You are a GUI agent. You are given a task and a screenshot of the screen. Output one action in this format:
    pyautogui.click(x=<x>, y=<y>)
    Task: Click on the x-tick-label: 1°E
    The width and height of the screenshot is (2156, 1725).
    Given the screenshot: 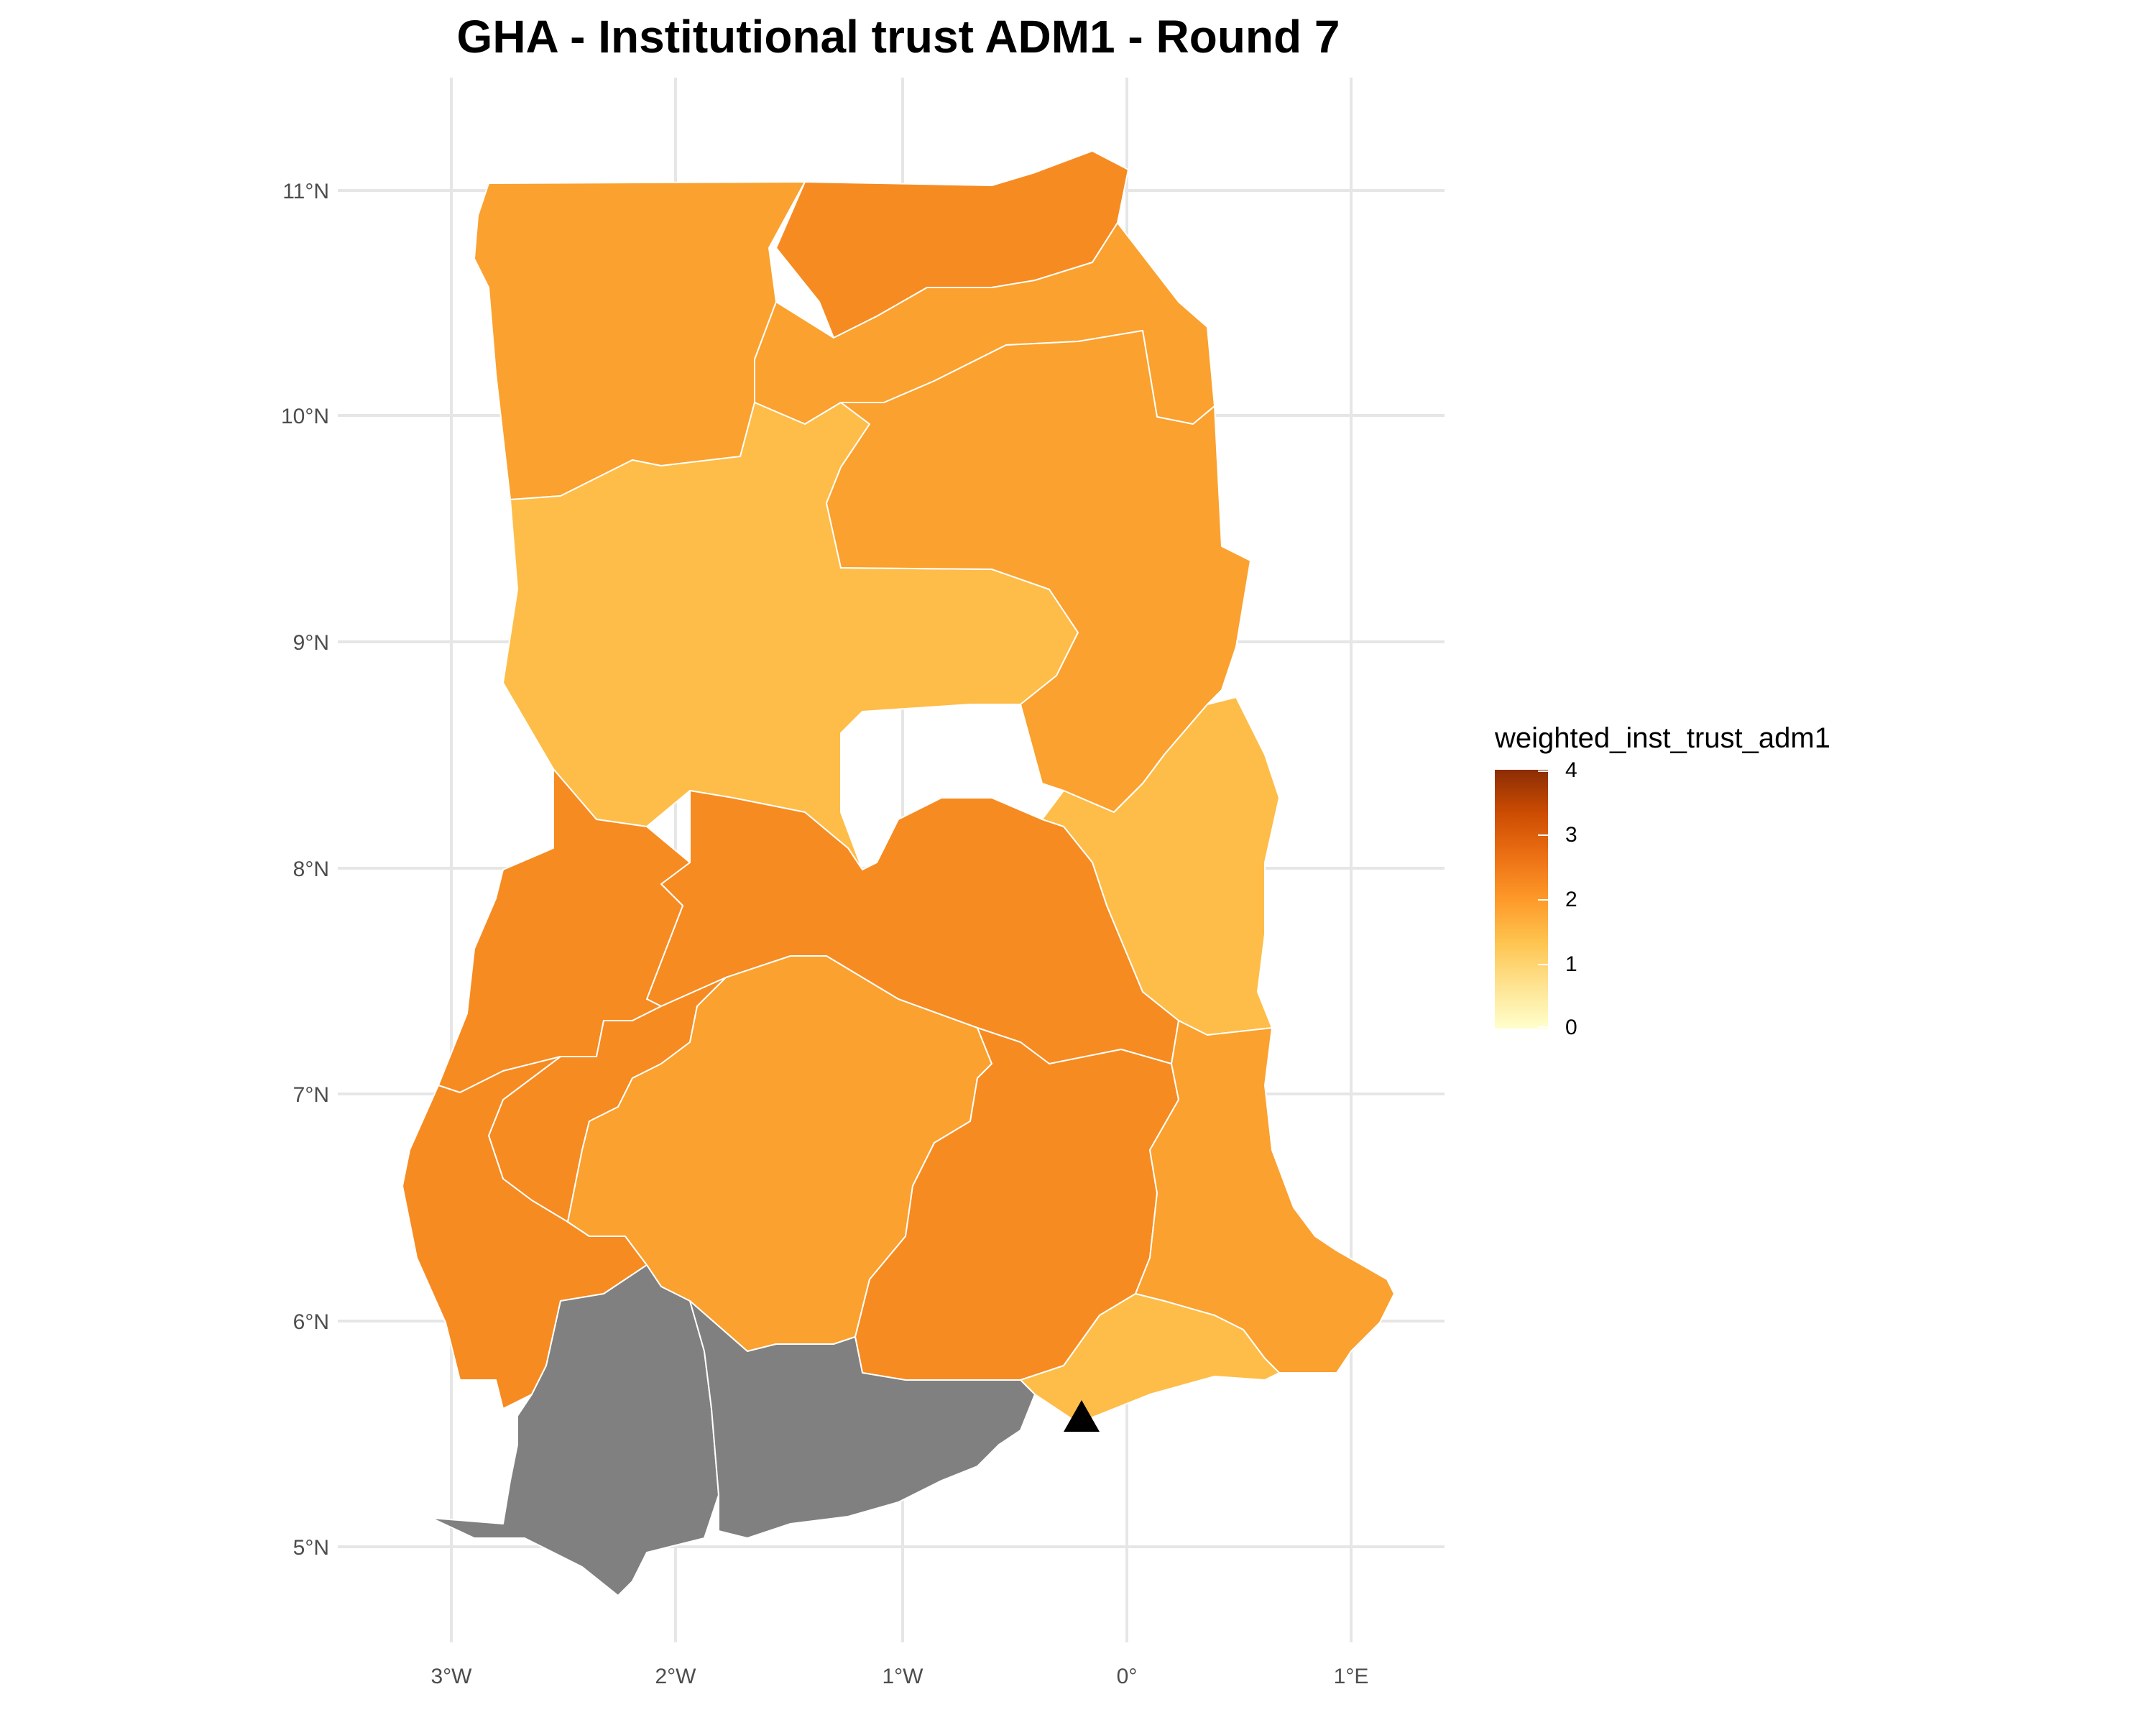 What is the action you would take?
    pyautogui.click(x=1352, y=1676)
    